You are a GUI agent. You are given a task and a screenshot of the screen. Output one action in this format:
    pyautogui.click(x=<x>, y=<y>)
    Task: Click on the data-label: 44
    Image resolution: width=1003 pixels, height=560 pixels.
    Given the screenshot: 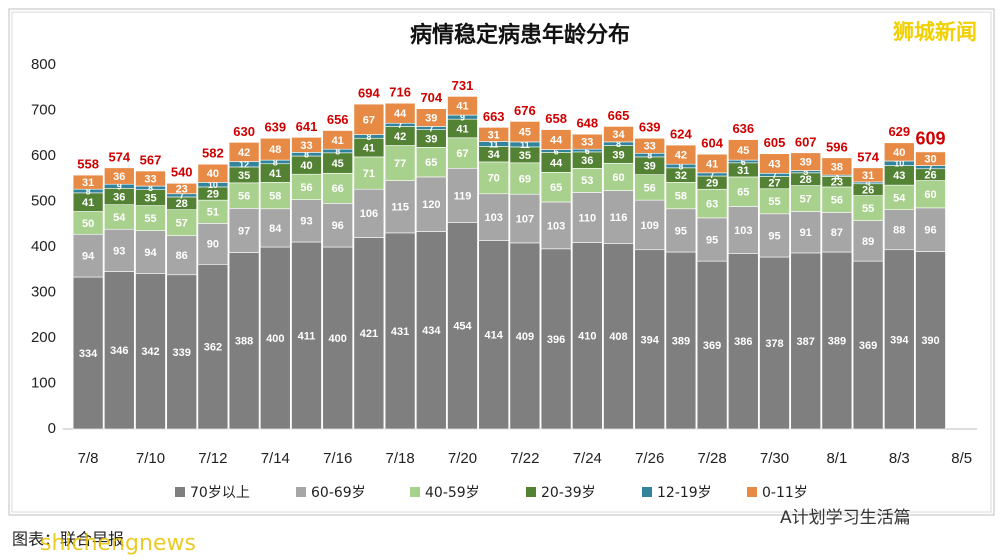 What is the action you would take?
    pyautogui.click(x=400, y=114)
    